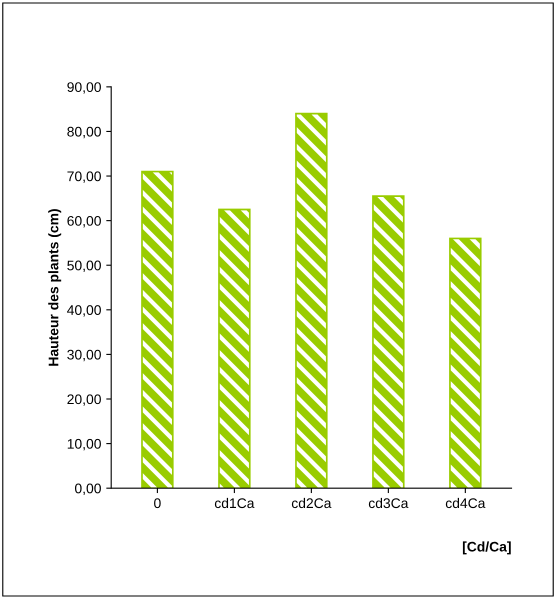 The height and width of the screenshot is (599, 556). Describe the element at coordinates (466, 503) in the screenshot. I see `x-tick-label: cd4Ca` at that location.